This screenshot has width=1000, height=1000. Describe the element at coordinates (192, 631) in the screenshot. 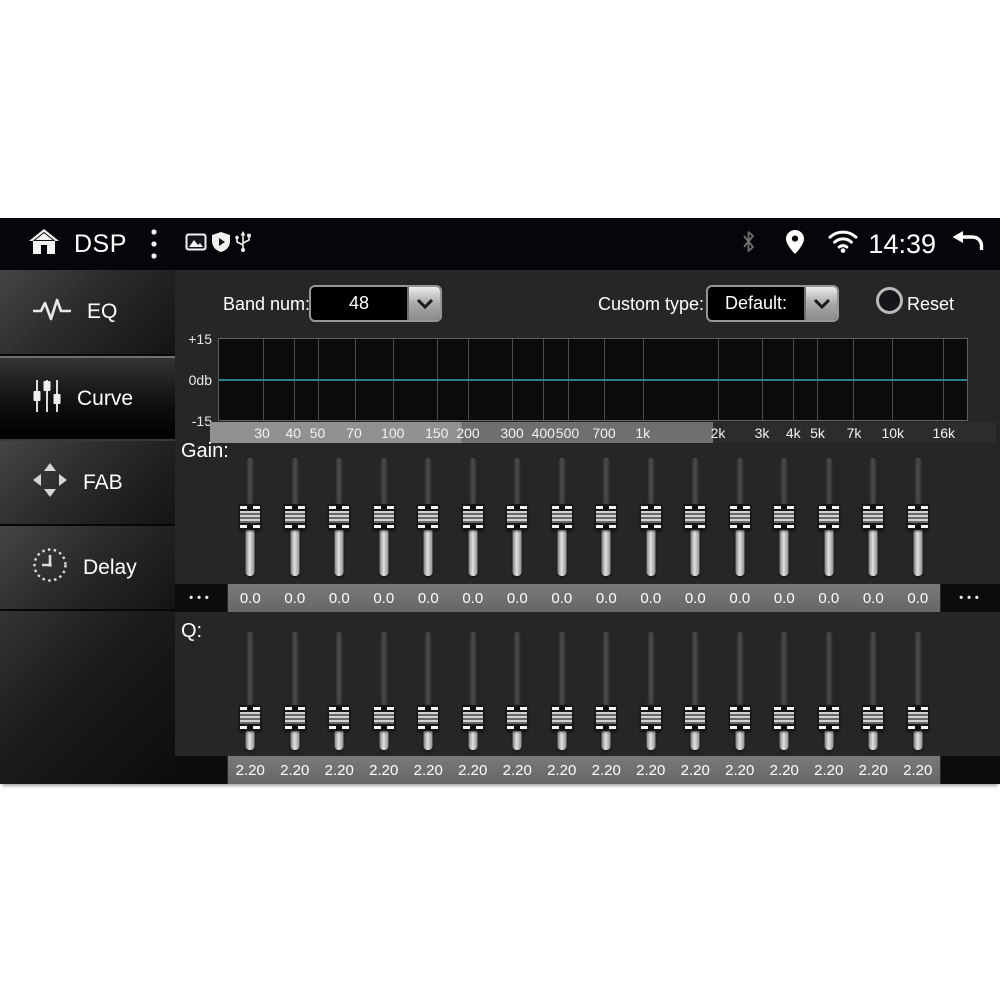

I see `q-label: Q:` at that location.